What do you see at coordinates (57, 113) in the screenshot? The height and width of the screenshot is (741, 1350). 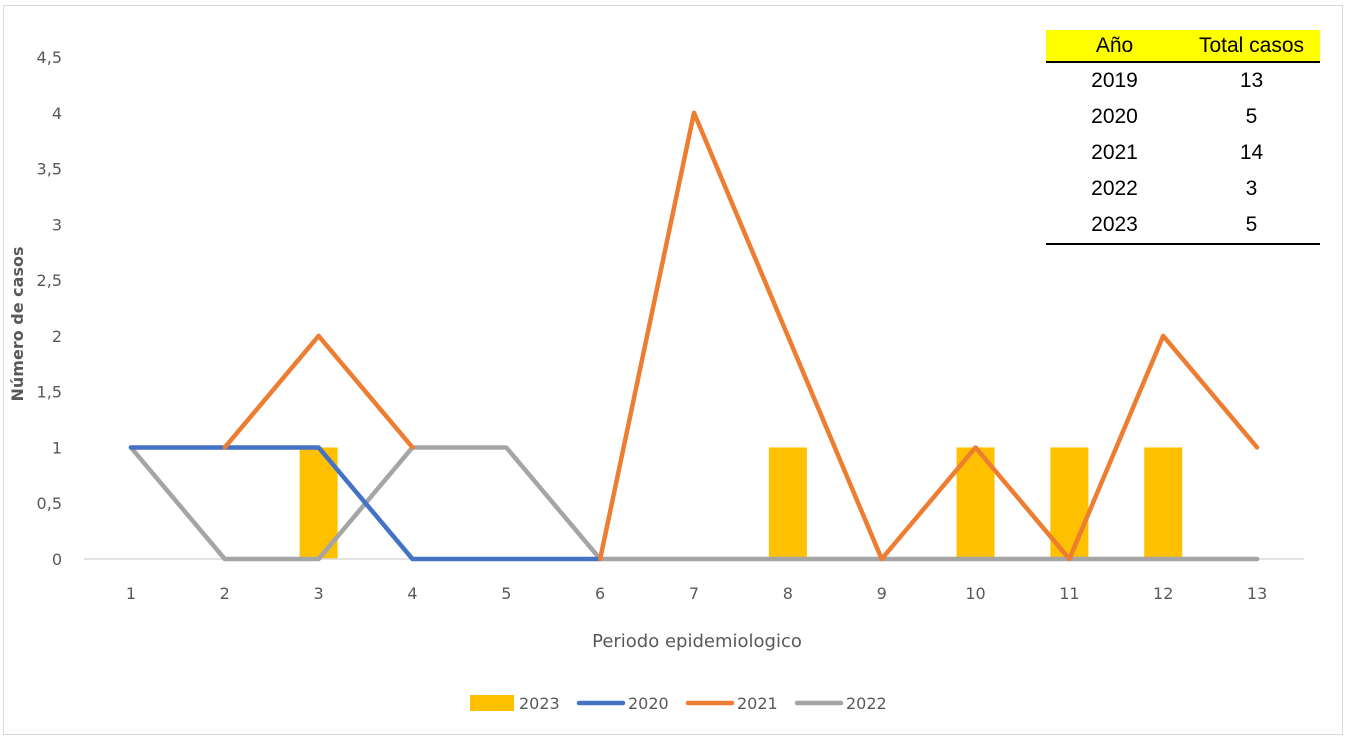 I see `y-tick-label: 4` at bounding box center [57, 113].